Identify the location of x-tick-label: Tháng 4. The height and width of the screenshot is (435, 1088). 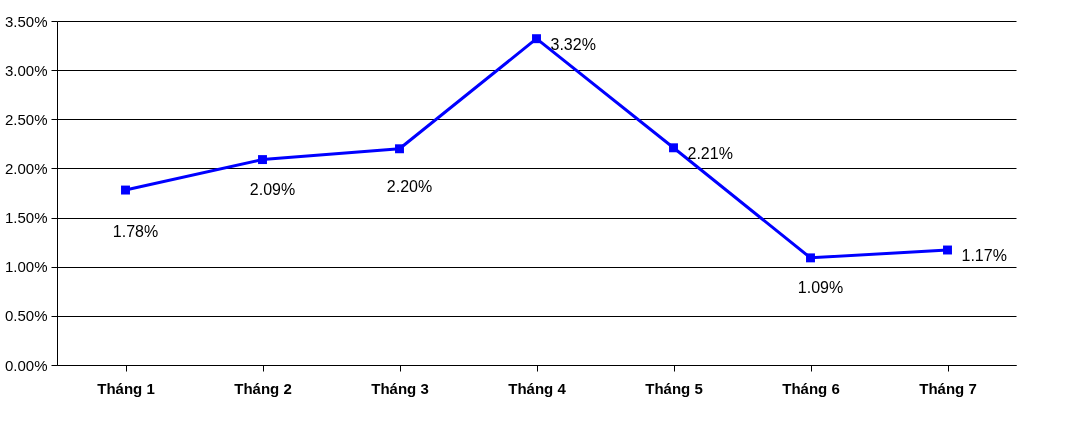
(537, 388).